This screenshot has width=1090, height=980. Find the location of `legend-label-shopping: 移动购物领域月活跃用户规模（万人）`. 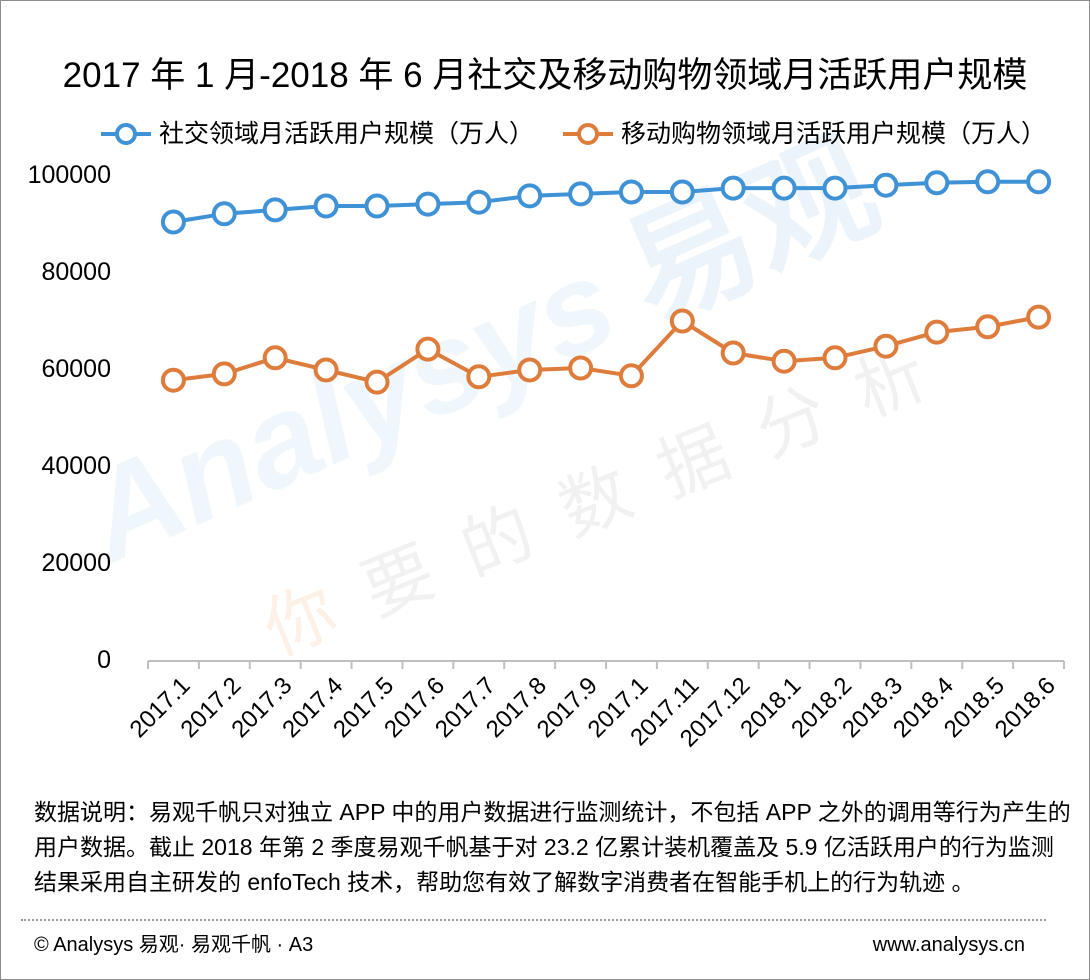

legend-label-shopping: 移动购物领域月活跃用户规模（万人） is located at coordinates (834, 134).